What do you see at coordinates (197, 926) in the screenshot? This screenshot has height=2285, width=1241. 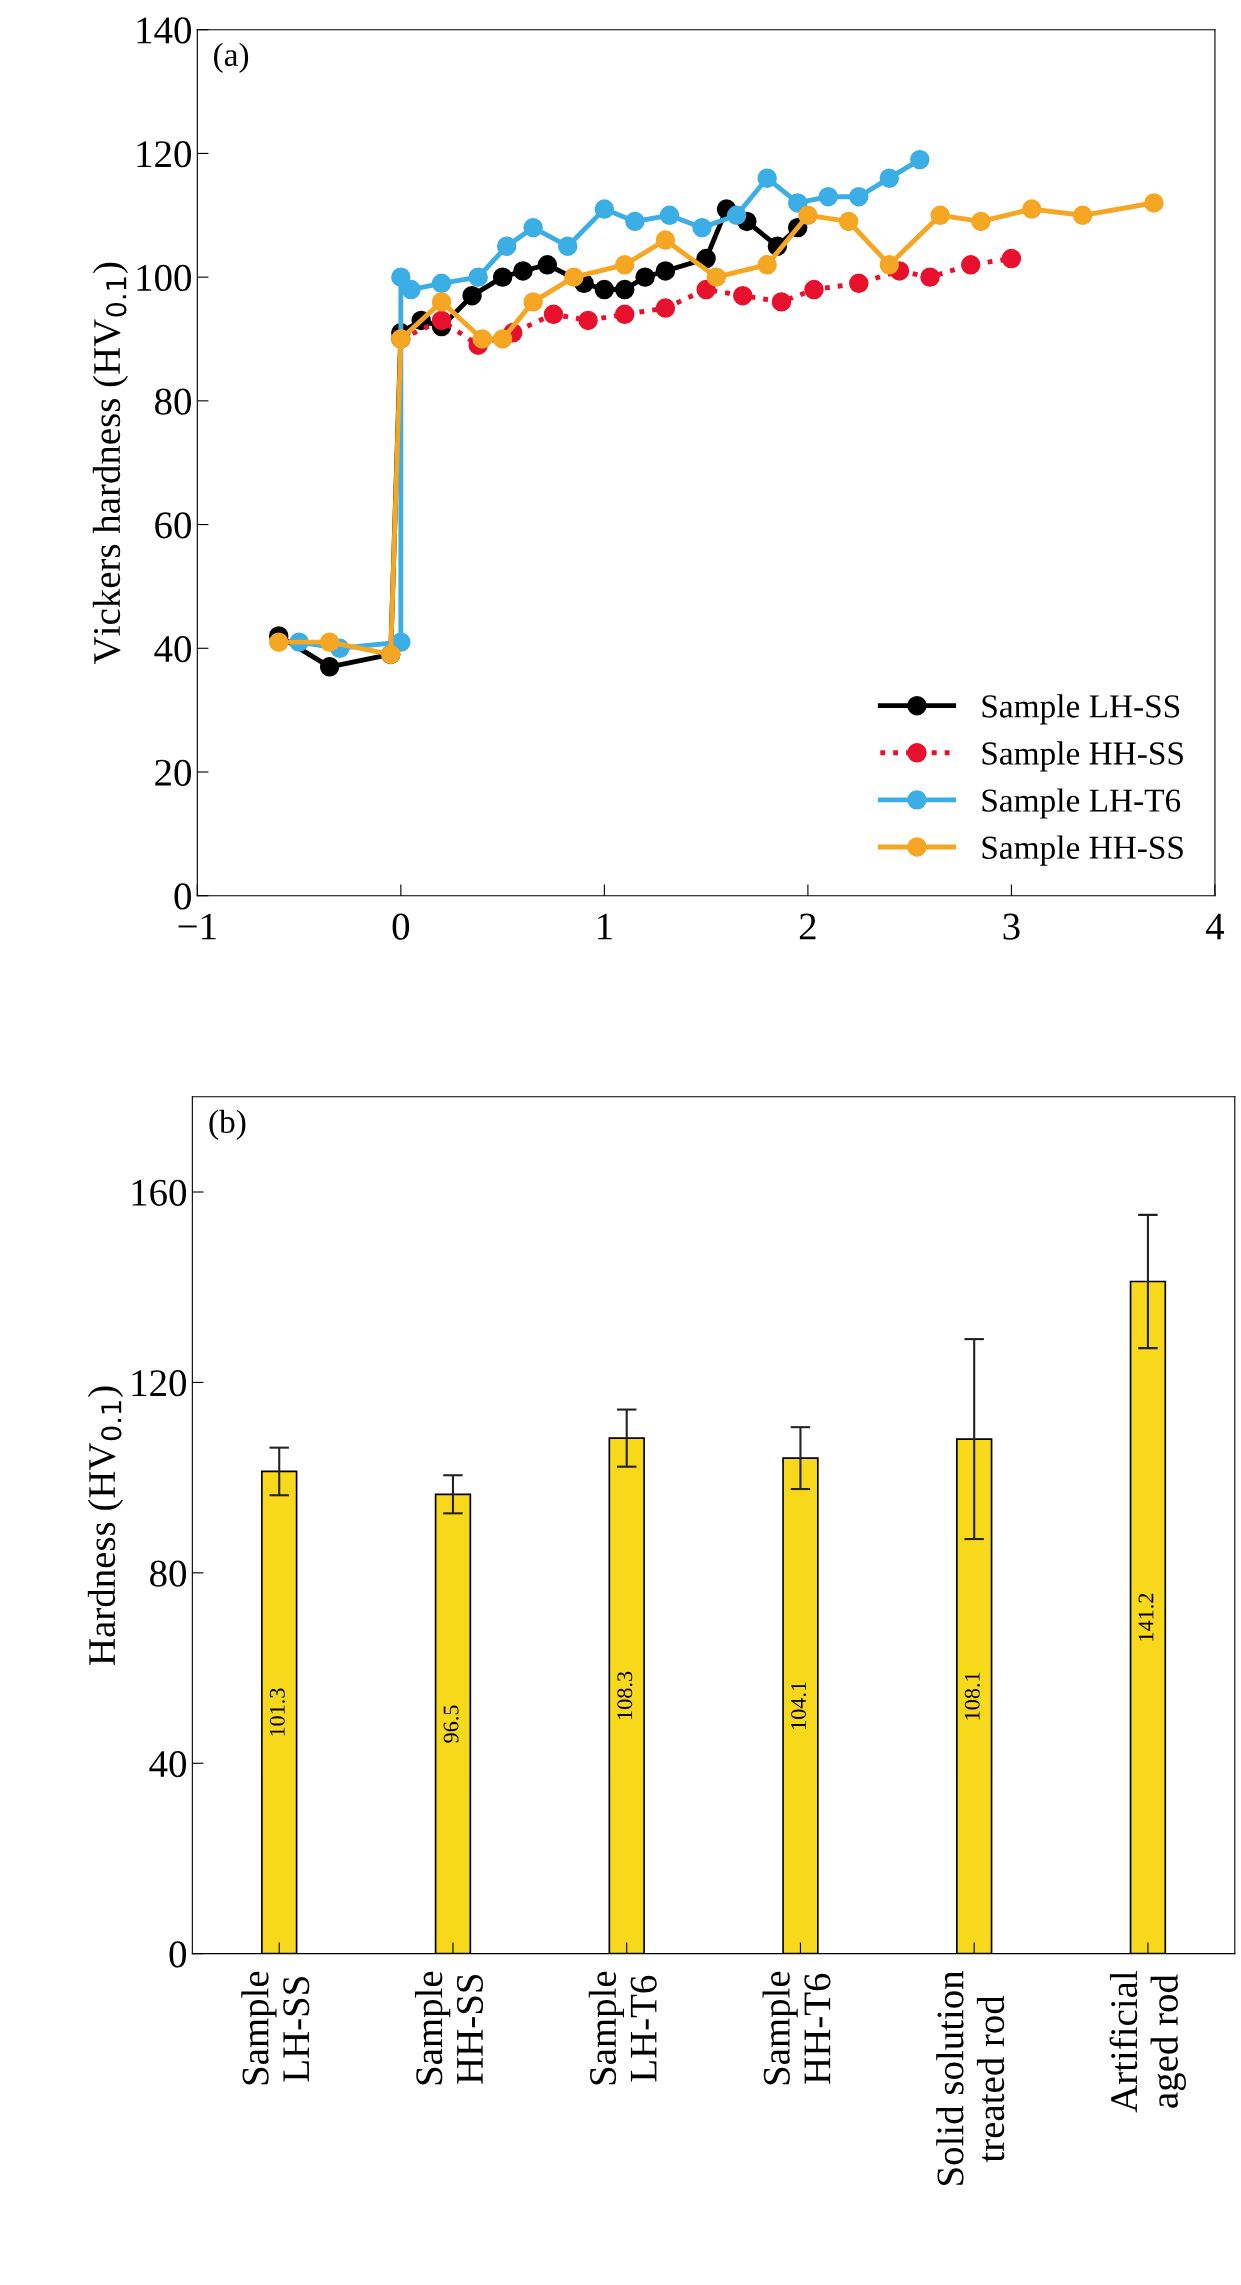 I see `x-tick-label: −1` at bounding box center [197, 926].